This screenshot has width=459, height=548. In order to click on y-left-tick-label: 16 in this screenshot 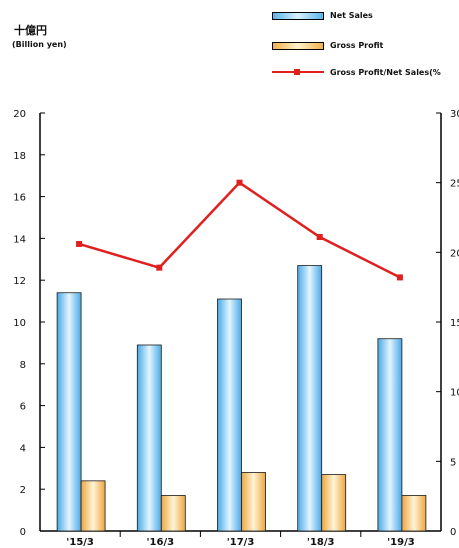, I will do `click(19, 198)`.